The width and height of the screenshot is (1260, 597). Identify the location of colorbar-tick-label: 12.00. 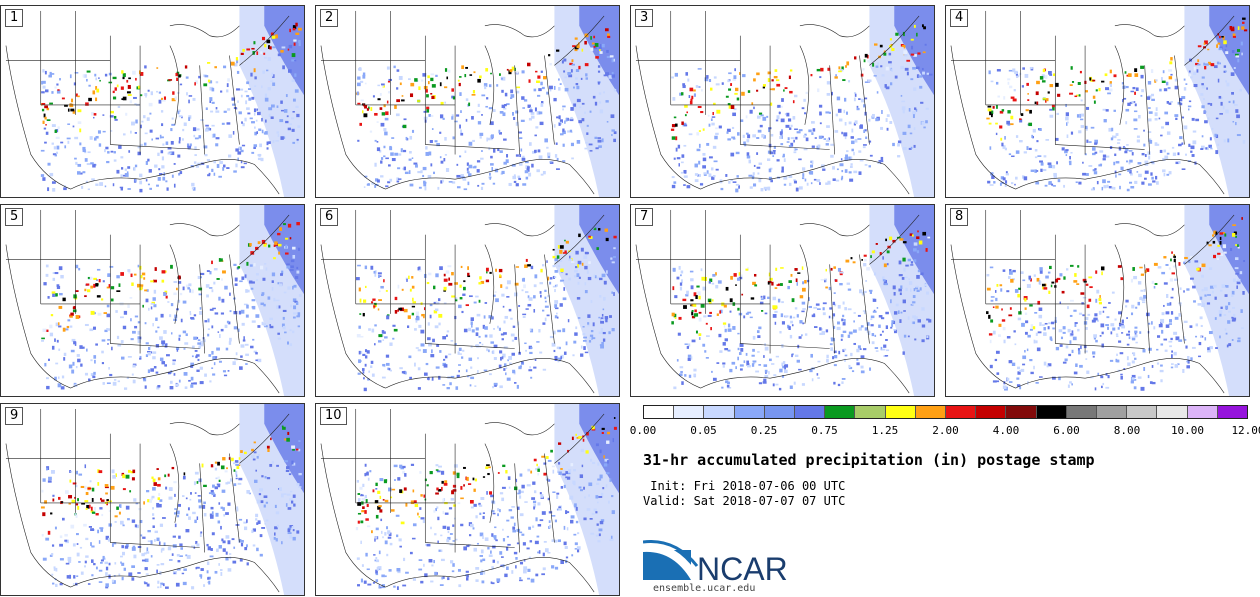
(1245, 430).